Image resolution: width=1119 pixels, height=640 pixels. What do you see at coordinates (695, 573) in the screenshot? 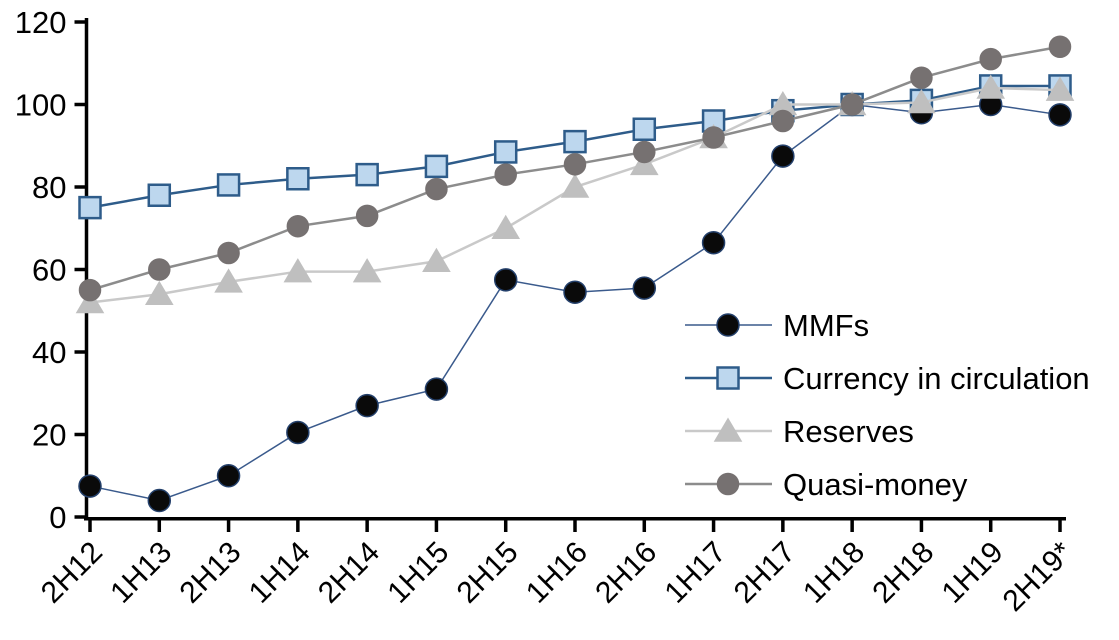
I see `x-tick-label: 1H17` at bounding box center [695, 573].